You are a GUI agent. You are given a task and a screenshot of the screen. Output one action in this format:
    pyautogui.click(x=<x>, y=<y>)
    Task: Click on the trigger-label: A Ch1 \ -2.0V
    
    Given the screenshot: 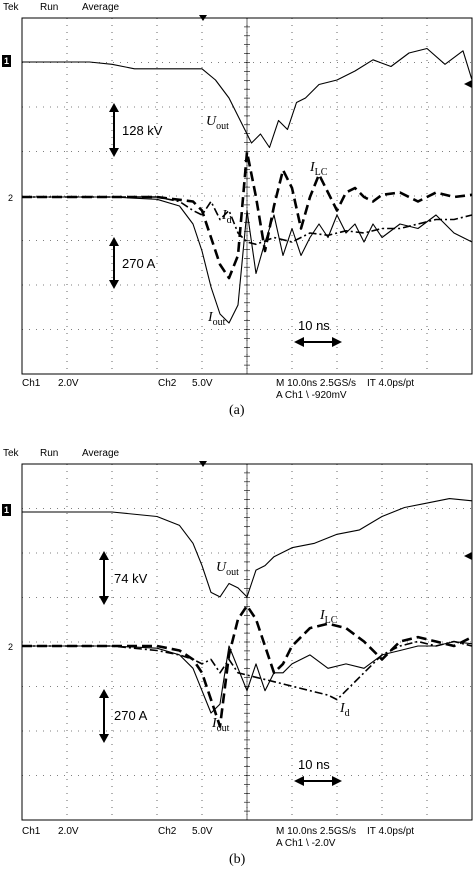 What is the action you would take?
    pyautogui.click(x=306, y=843)
    